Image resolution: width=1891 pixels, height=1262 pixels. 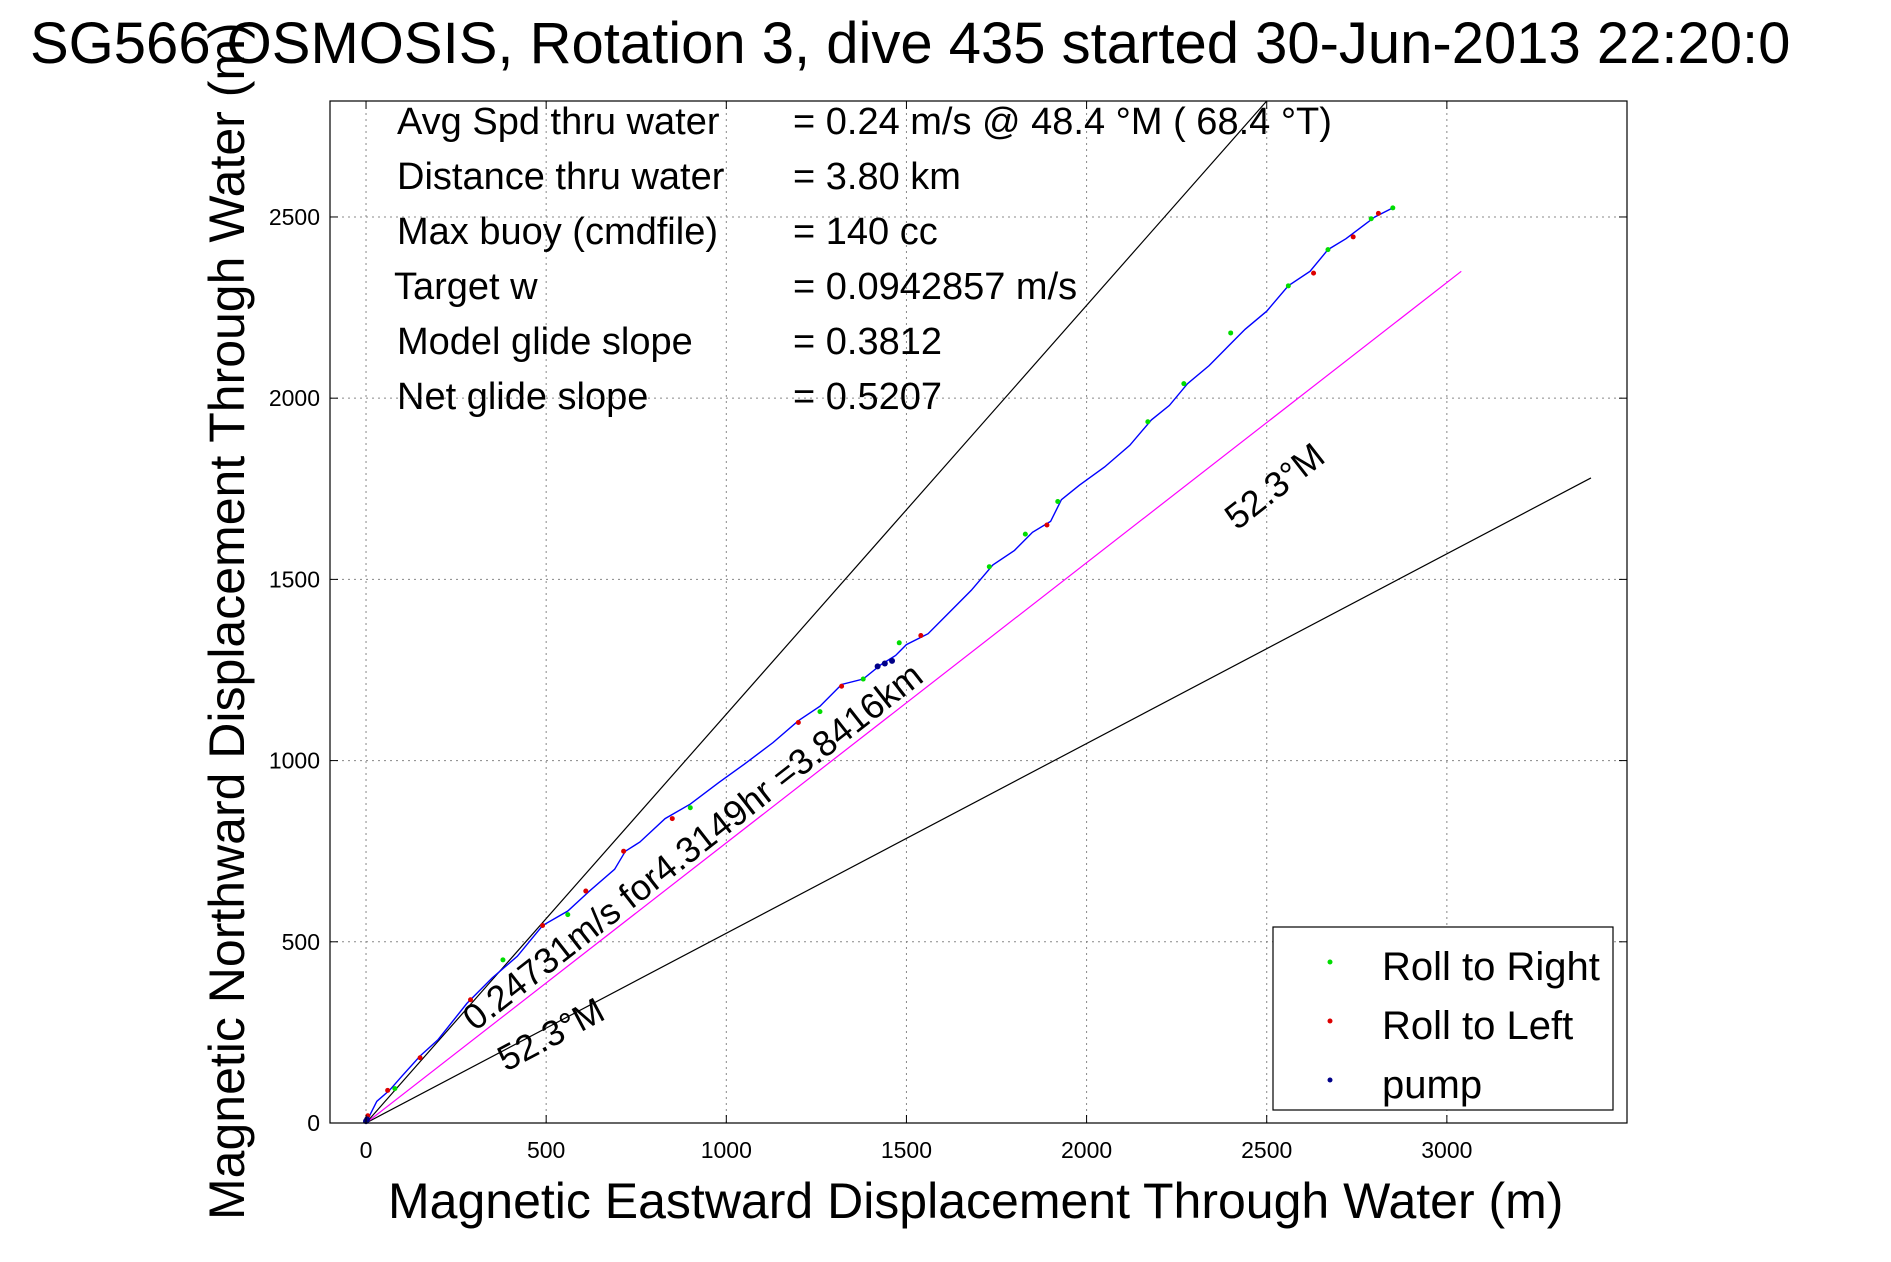 What do you see at coordinates (294, 398) in the screenshot?
I see `y-tick-label: 2000` at bounding box center [294, 398].